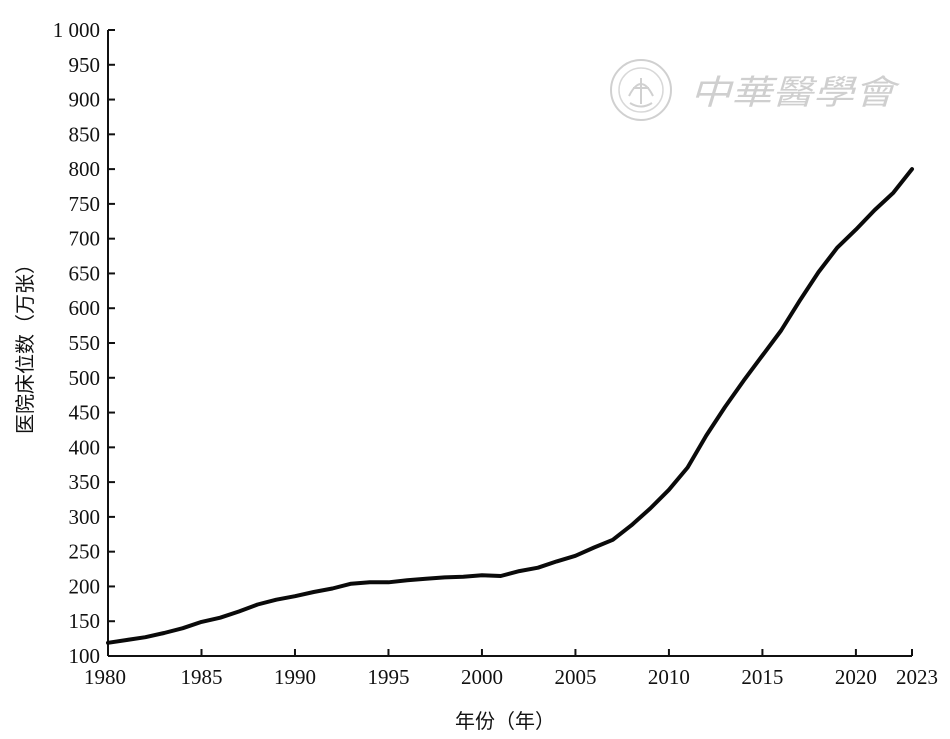  What do you see at coordinates (85, 169) in the screenshot?
I see `y-tick-label: 800` at bounding box center [85, 169].